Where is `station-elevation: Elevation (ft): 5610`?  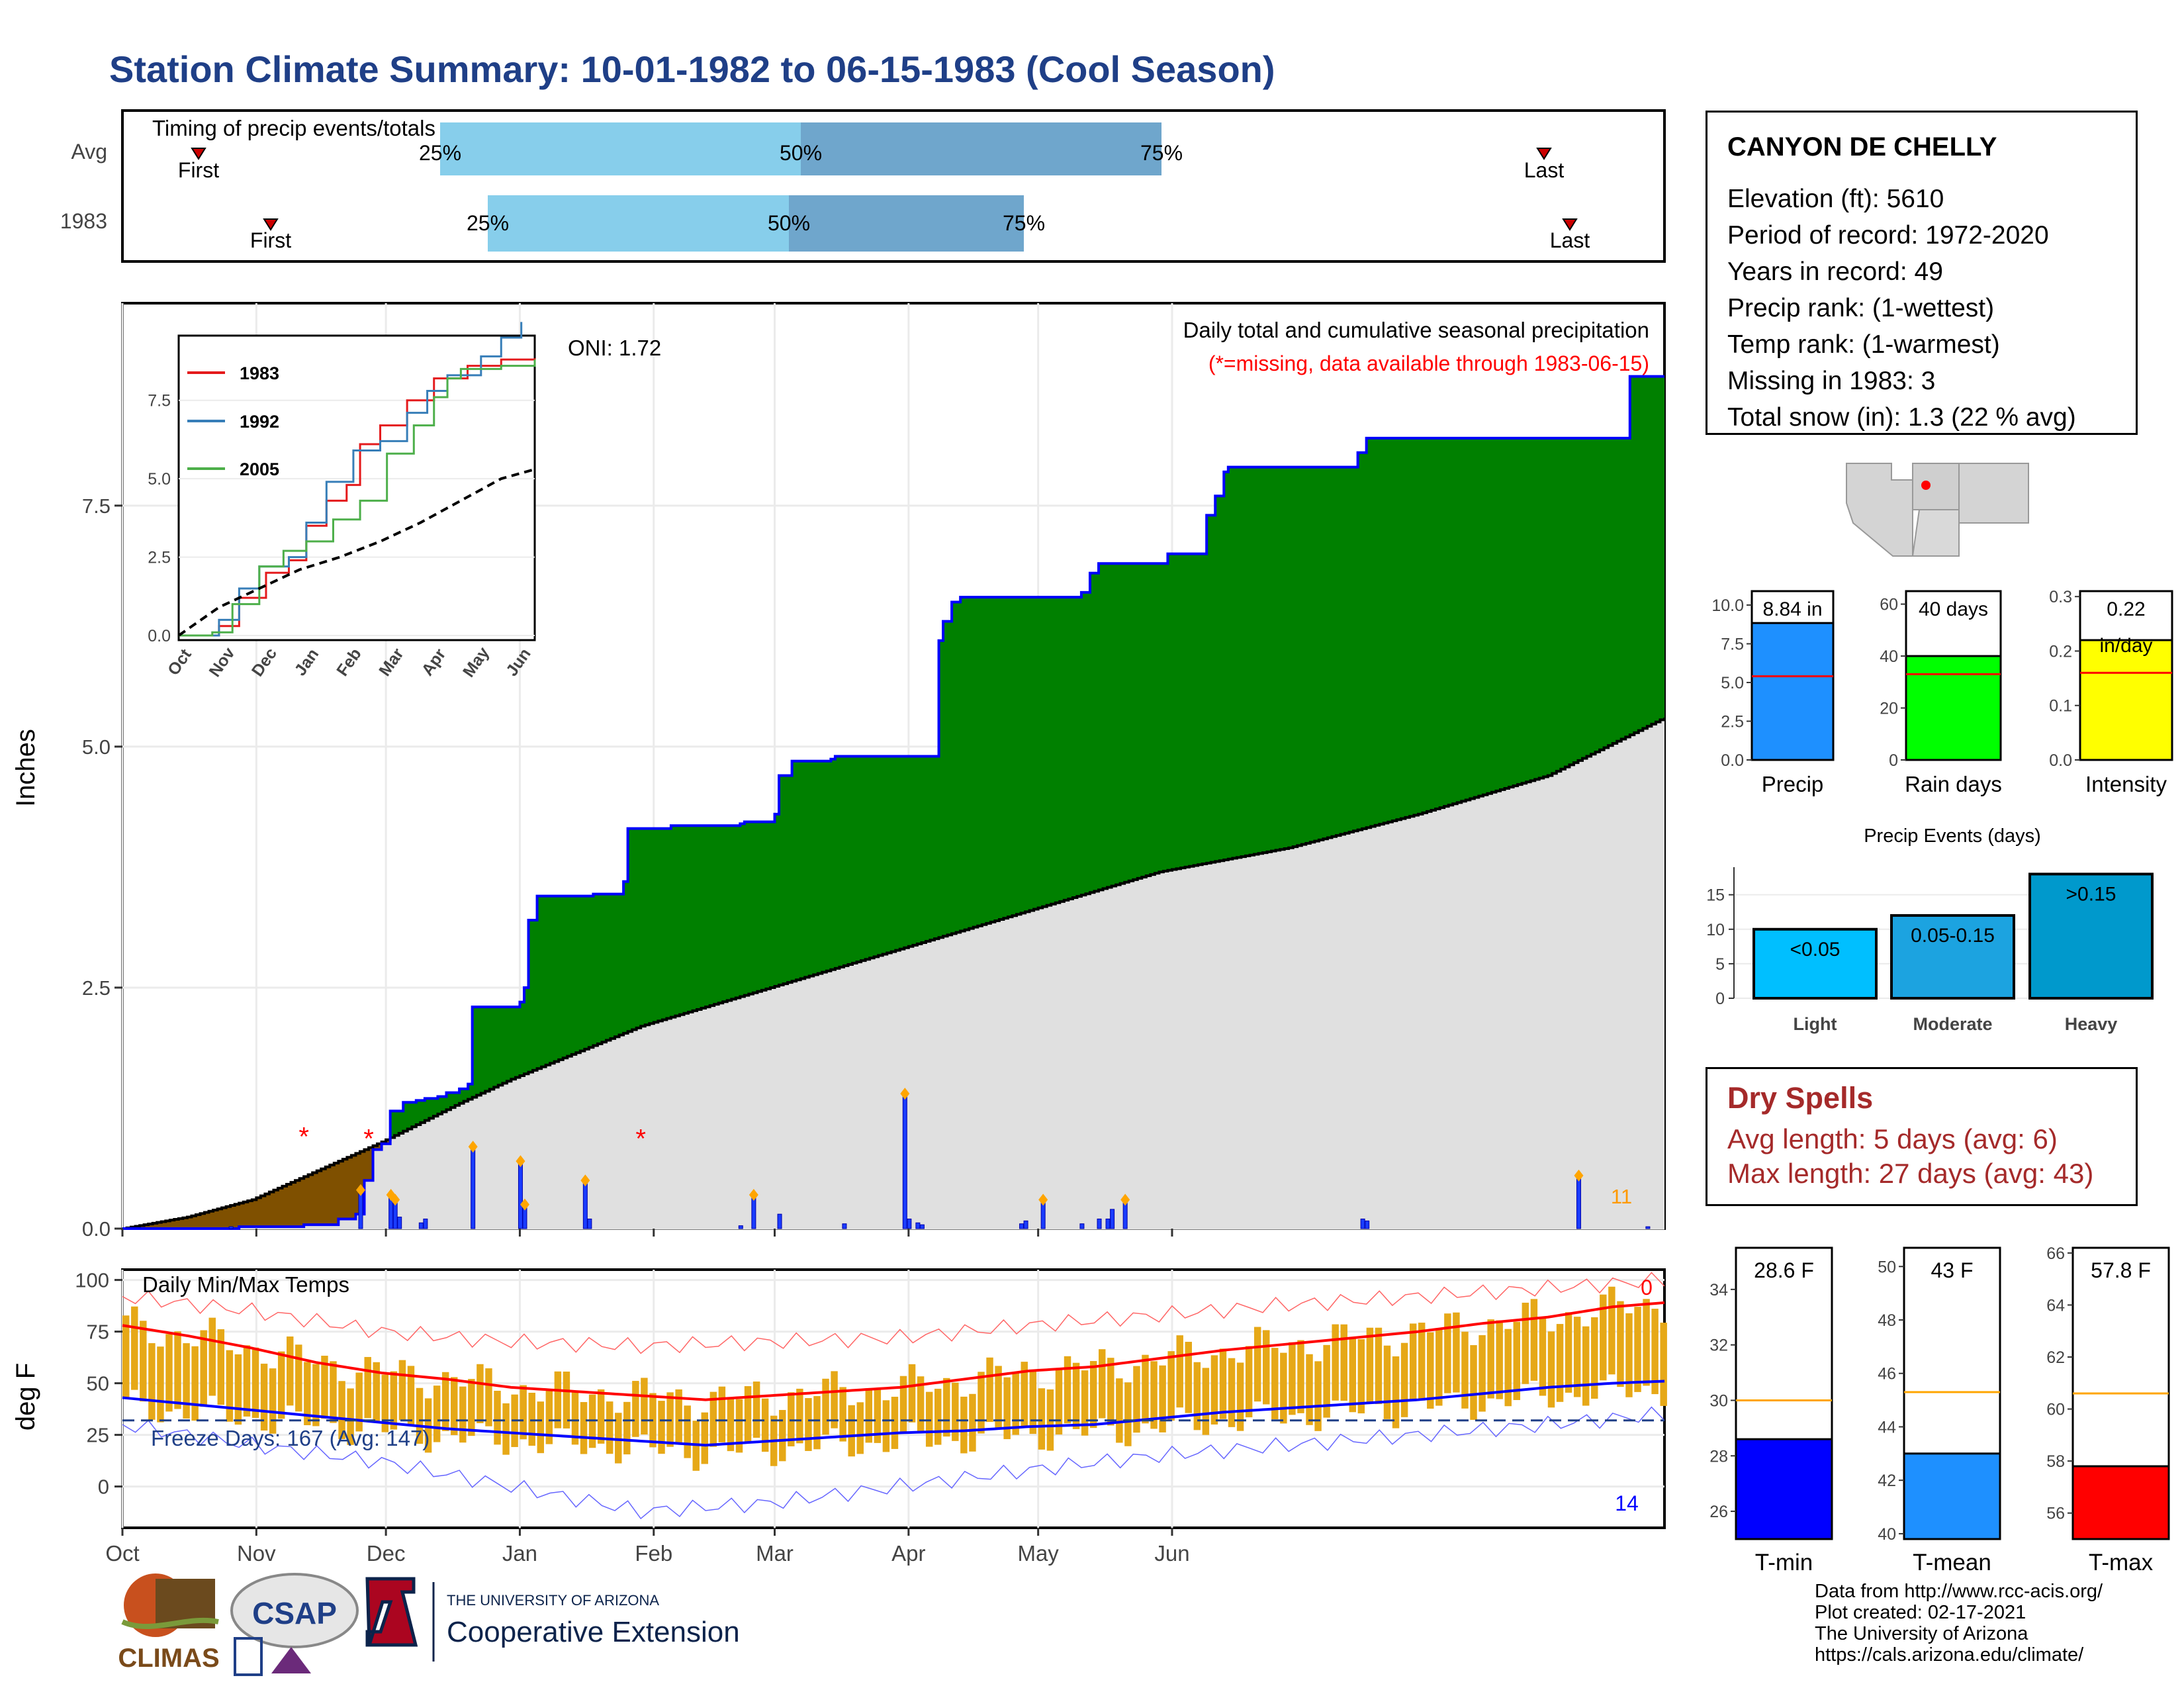
station-elevation: Elevation (ft): 5610 is located at coordinates (1835, 199).